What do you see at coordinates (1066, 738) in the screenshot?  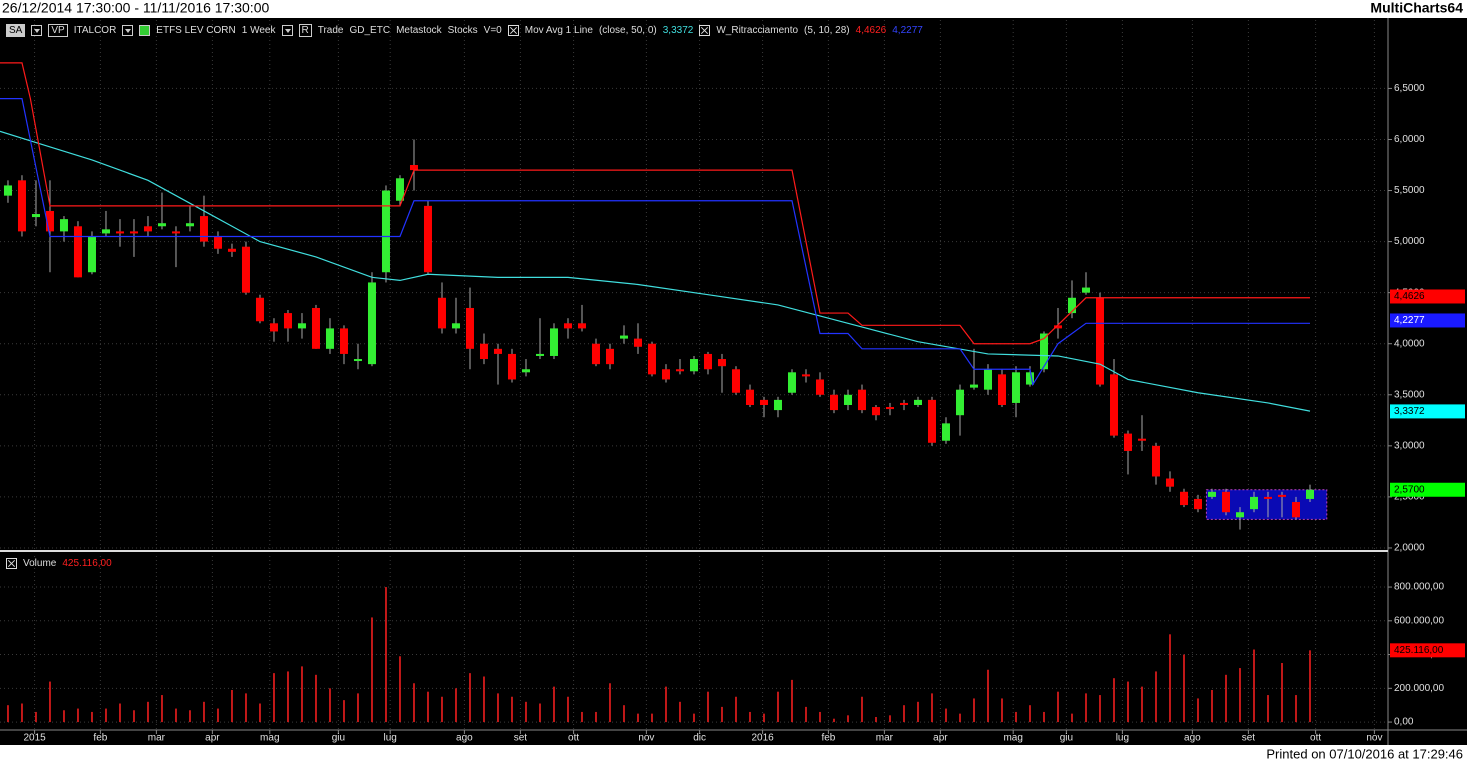 I see `x-tick-label: giu` at bounding box center [1066, 738].